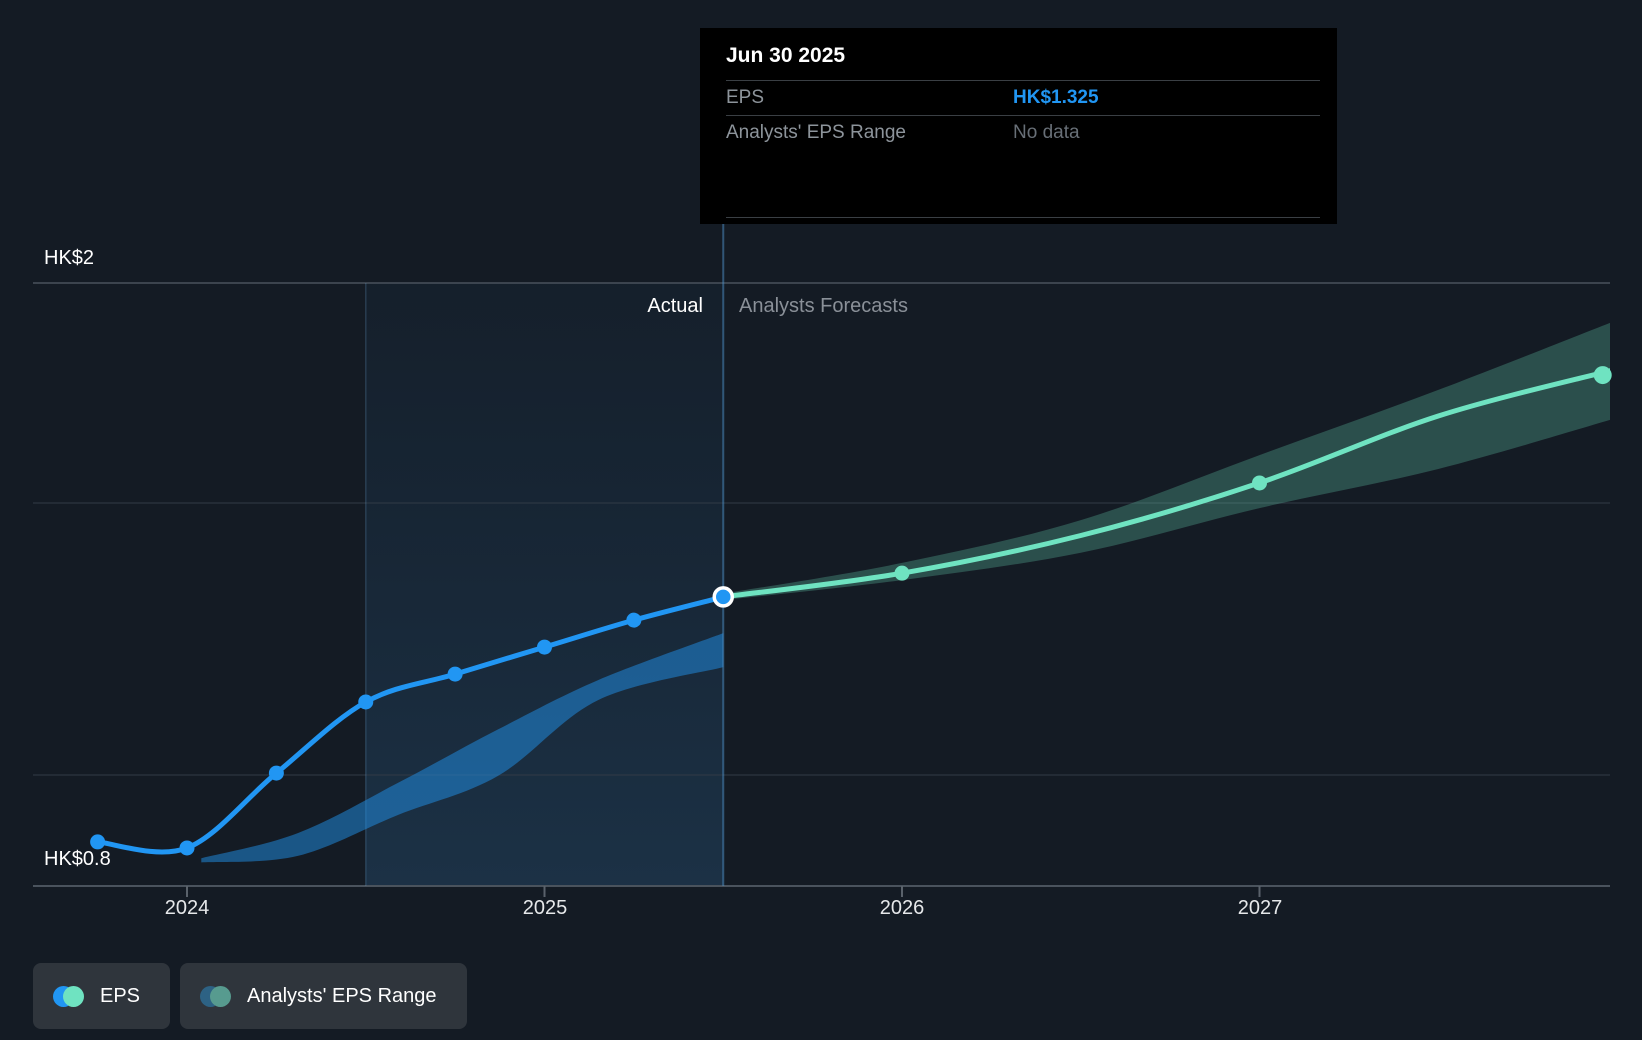 The width and height of the screenshot is (1642, 1040). What do you see at coordinates (816, 132) in the screenshot?
I see `tooltip-range-label: Analysts' EPS Range` at bounding box center [816, 132].